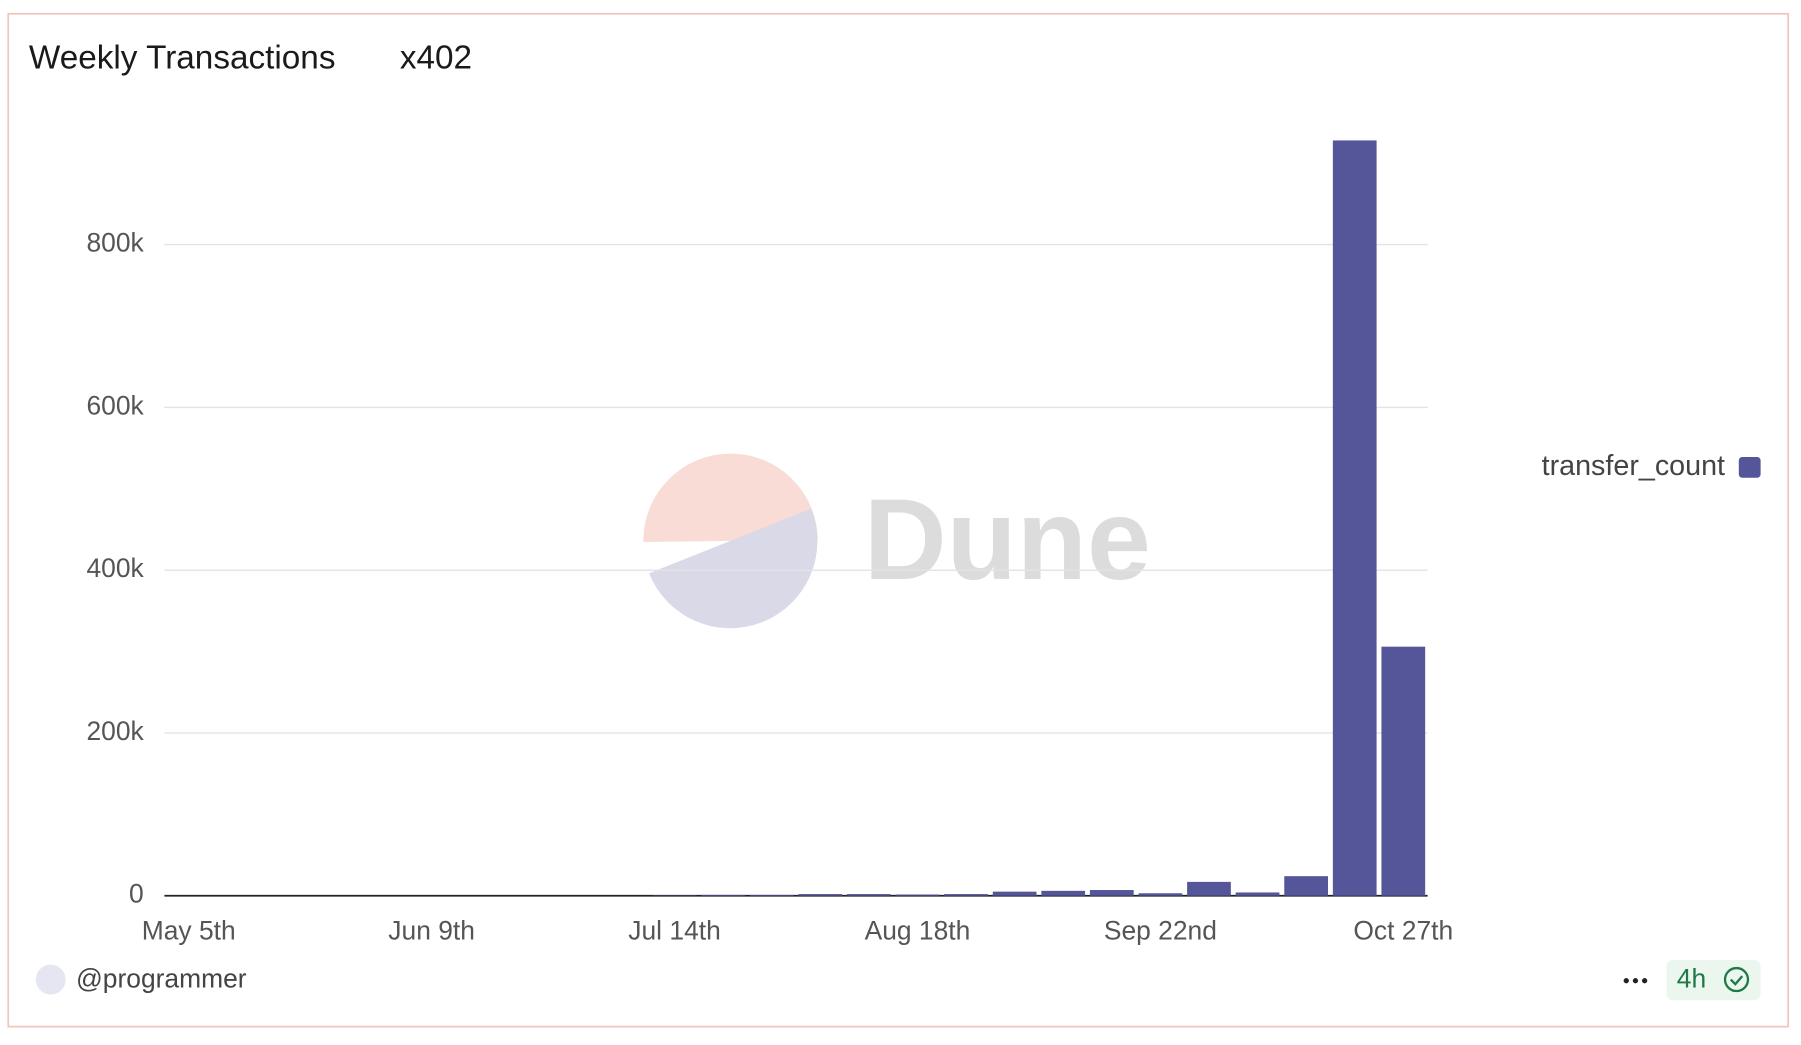 This screenshot has height=1045, width=1801. I want to click on y-tick-label: 400k, so click(115, 568).